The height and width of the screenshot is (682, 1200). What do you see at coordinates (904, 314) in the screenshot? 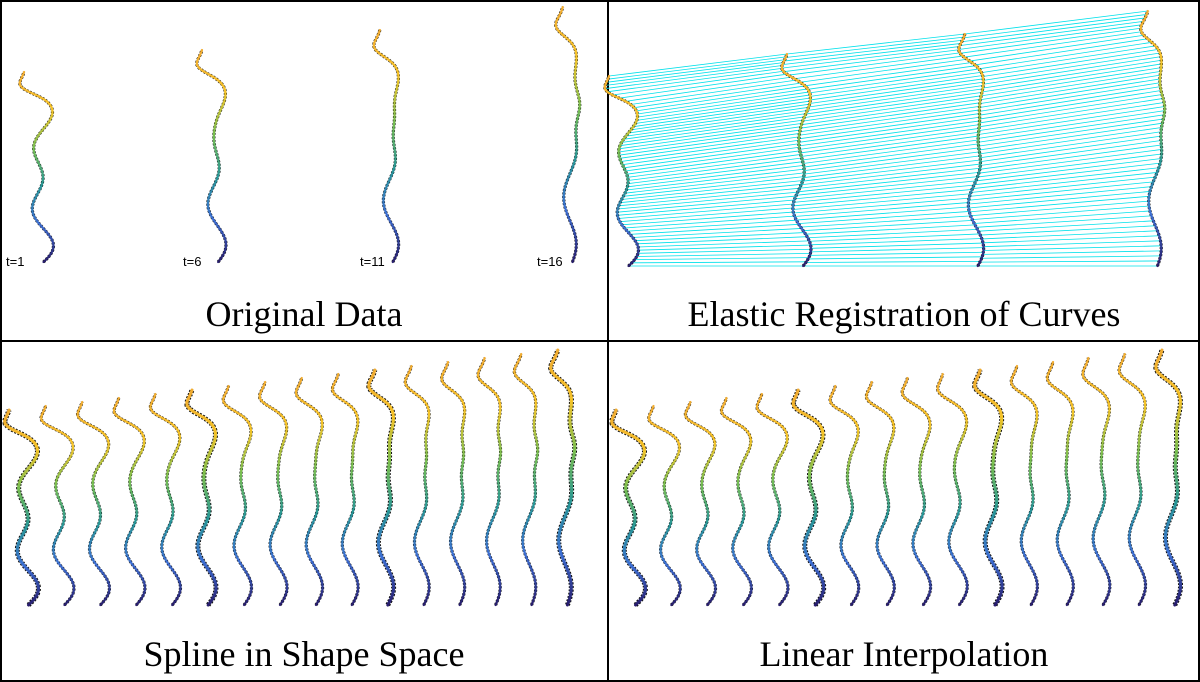
I see `panel-title: Elastic Registration of Curves` at bounding box center [904, 314].